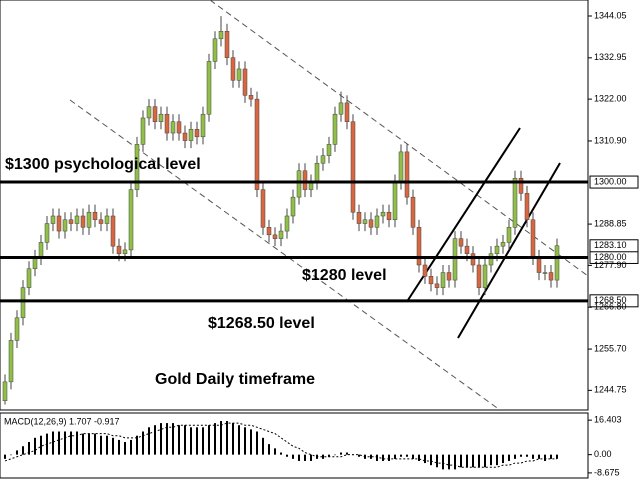 Image resolution: width=640 pixels, height=480 pixels. Describe the element at coordinates (607, 472) in the screenshot. I see `y-tick-label: -8.675` at that location.